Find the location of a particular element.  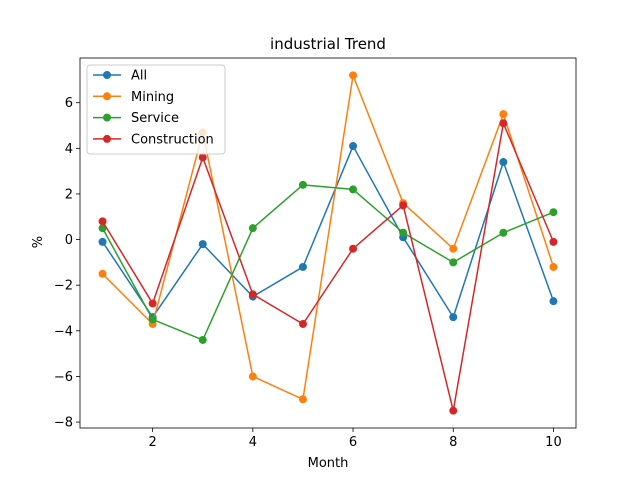

legend-marker-service is located at coordinates (107, 117).